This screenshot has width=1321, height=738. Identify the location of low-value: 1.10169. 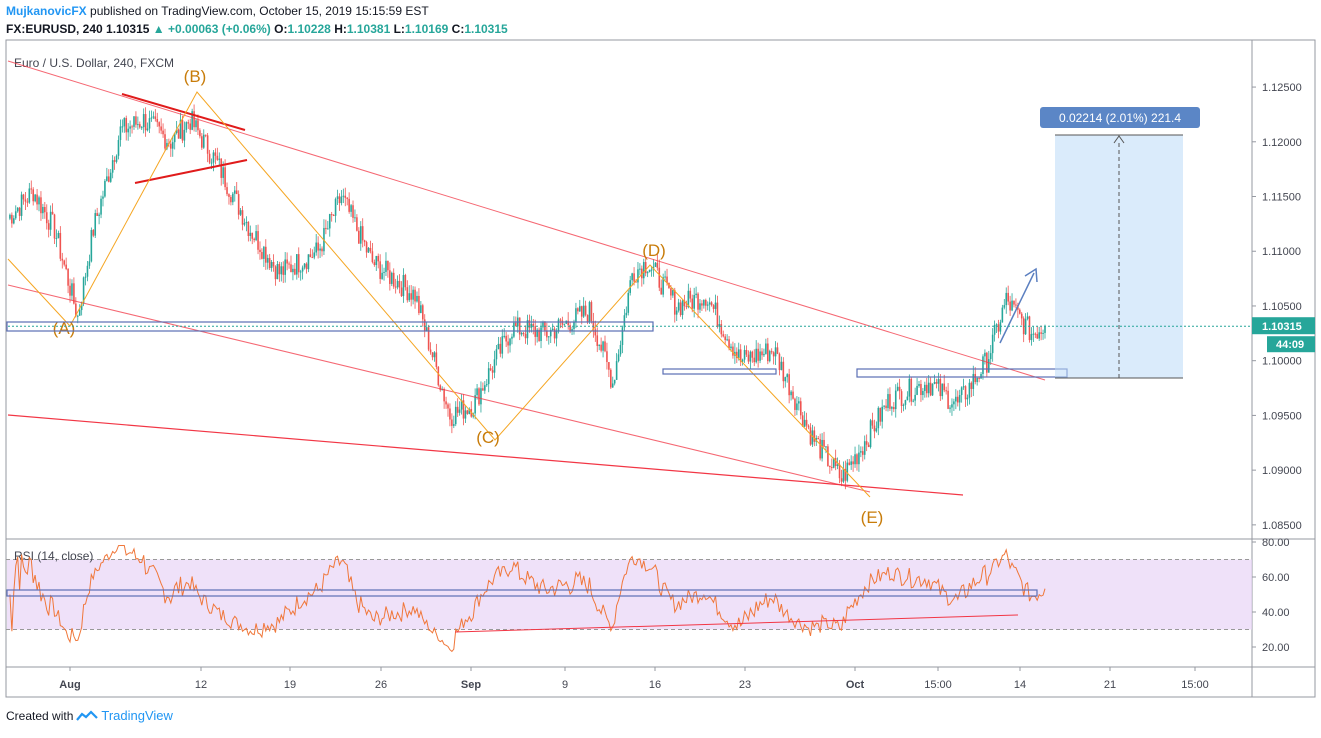
(426, 29).